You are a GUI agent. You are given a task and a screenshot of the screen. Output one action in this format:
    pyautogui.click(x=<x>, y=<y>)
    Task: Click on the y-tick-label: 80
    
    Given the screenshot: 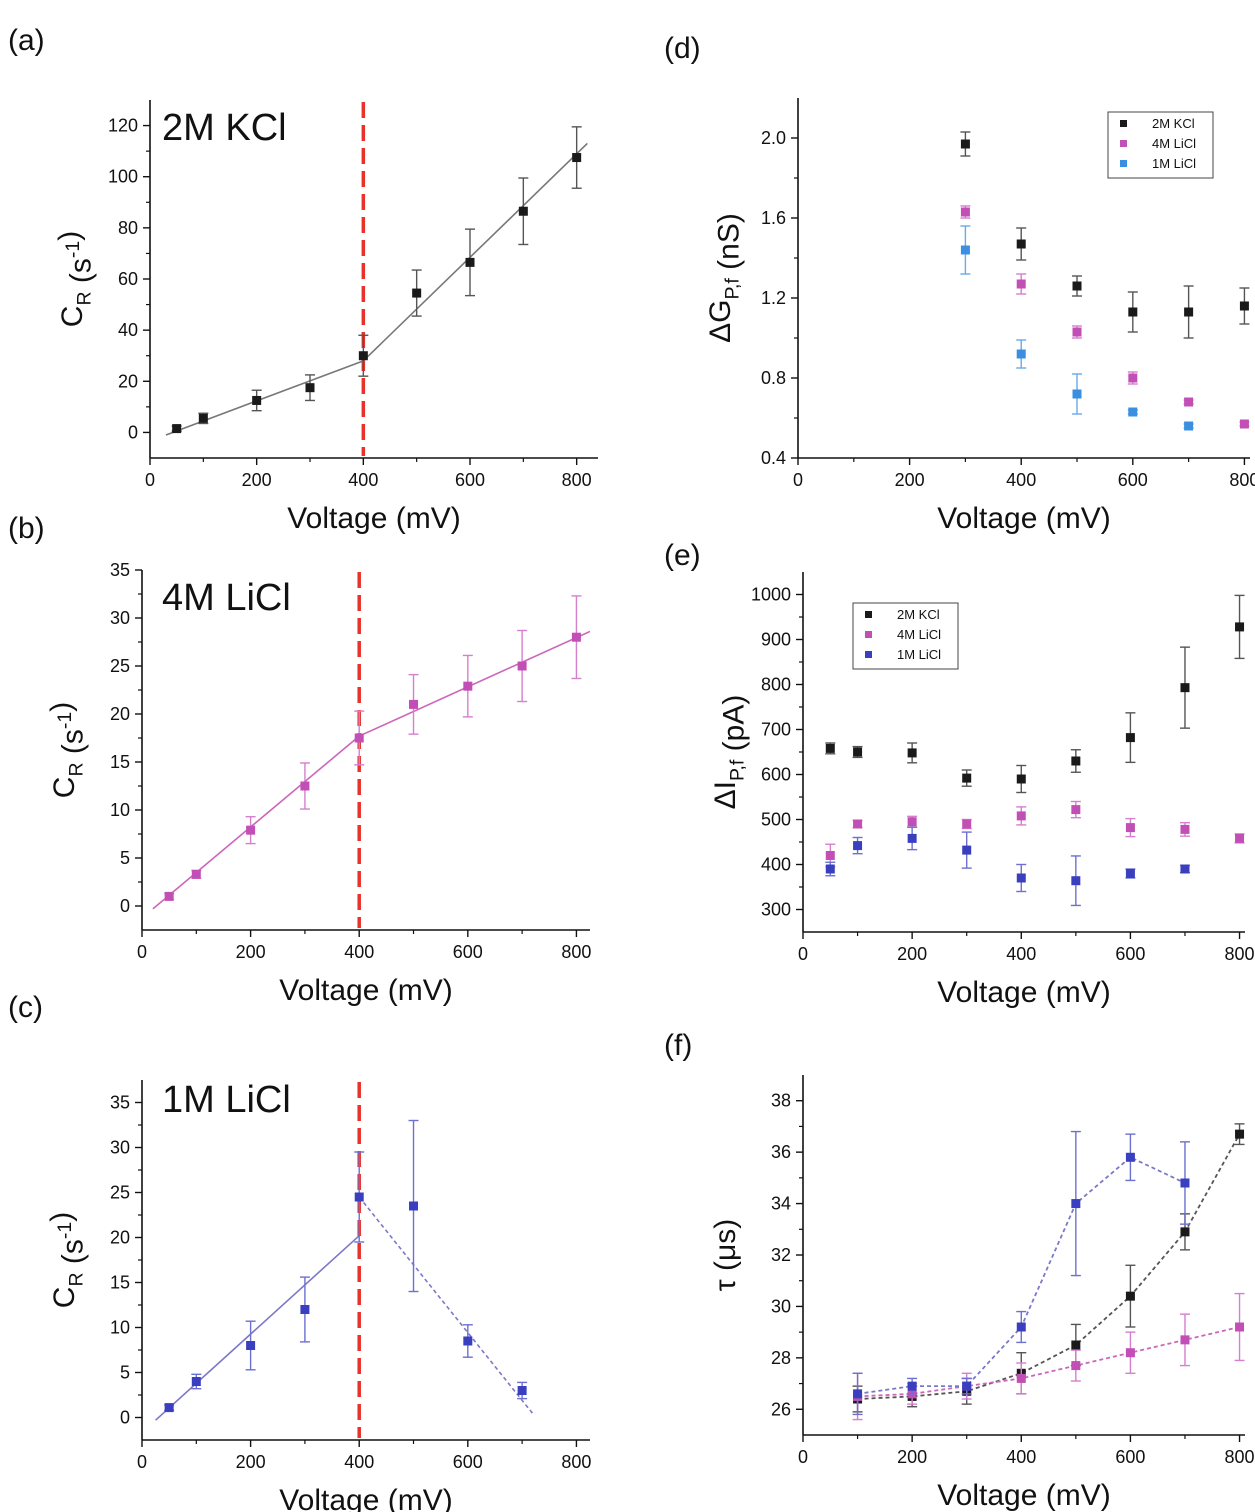 What is the action you would take?
    pyautogui.click(x=128, y=228)
    